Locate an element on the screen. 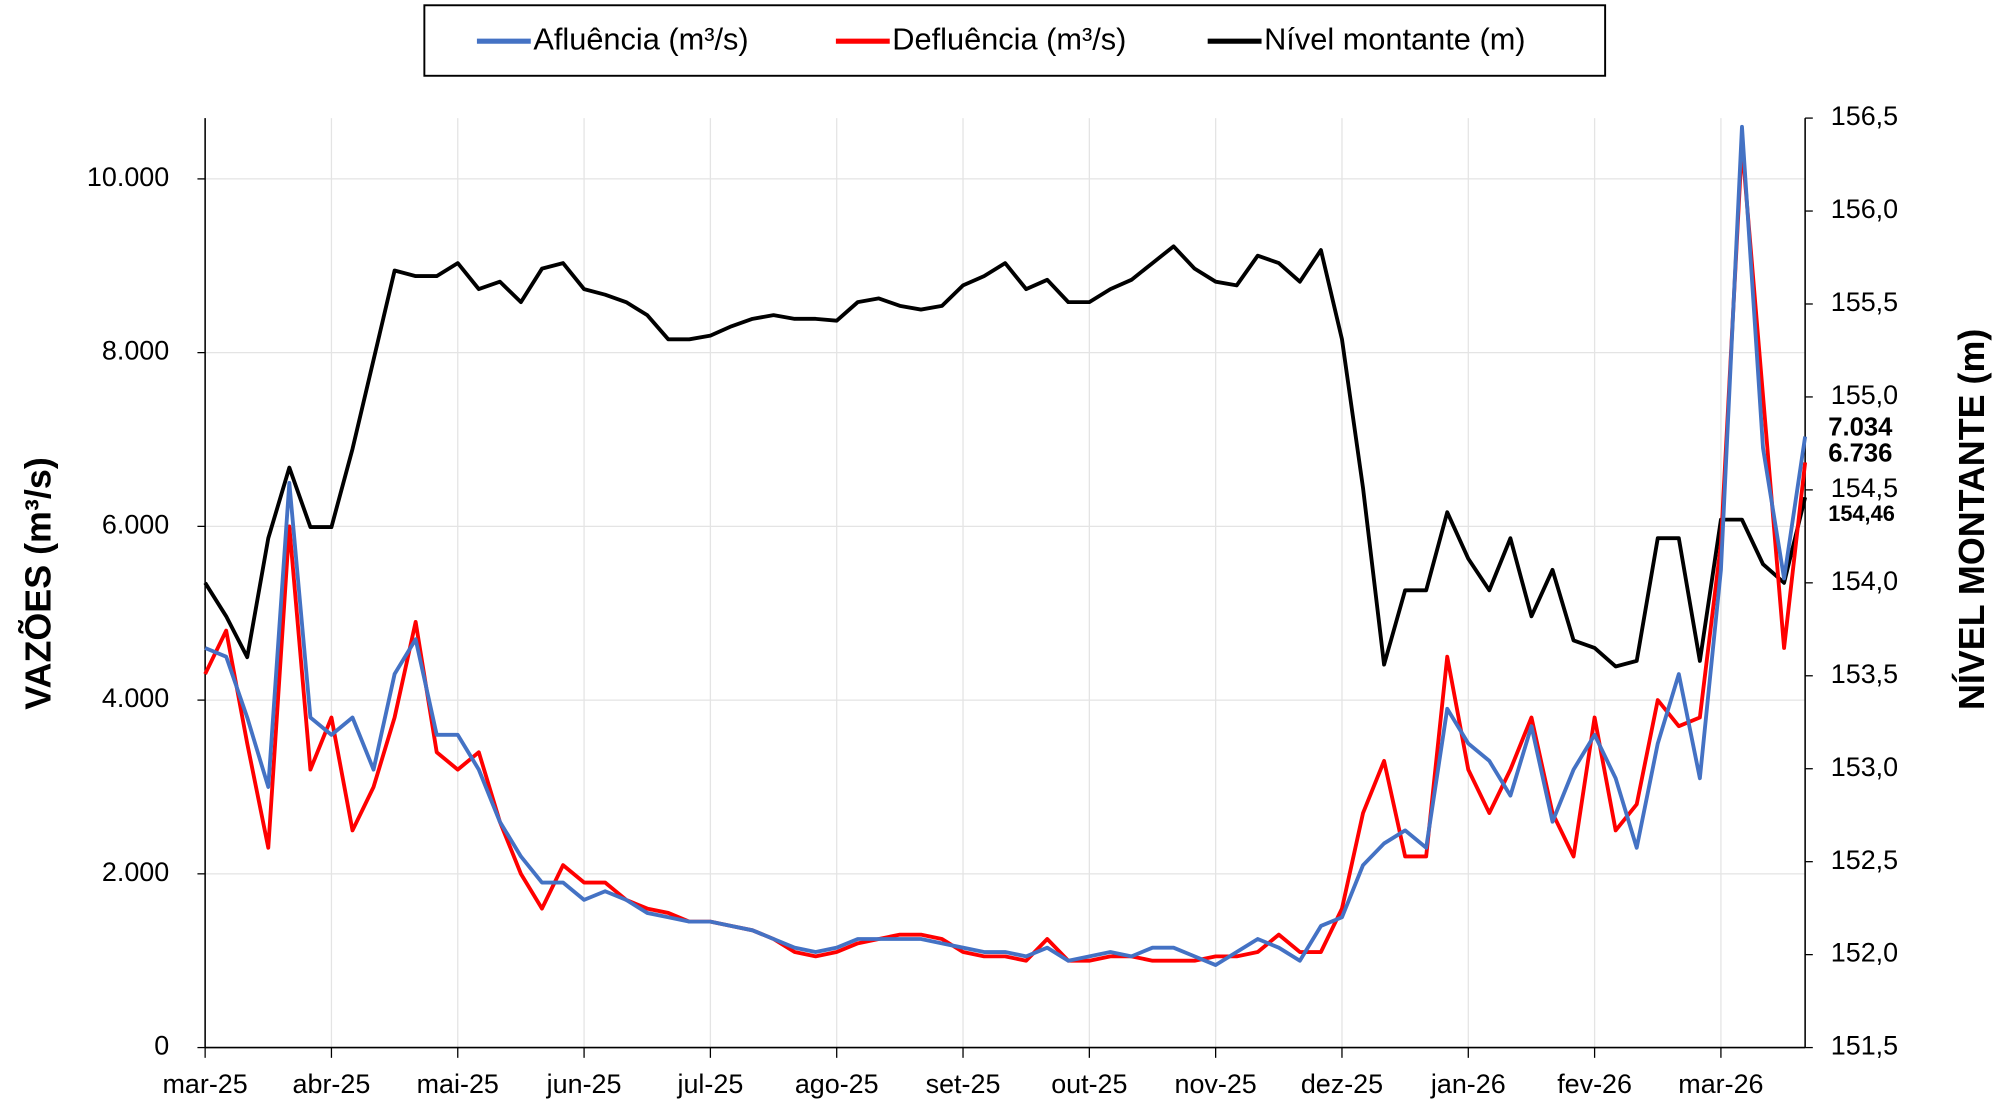 The width and height of the screenshot is (2000, 1099). y2-axis-title: NÍVEL MONTANTE (m) is located at coordinates (1972, 519).